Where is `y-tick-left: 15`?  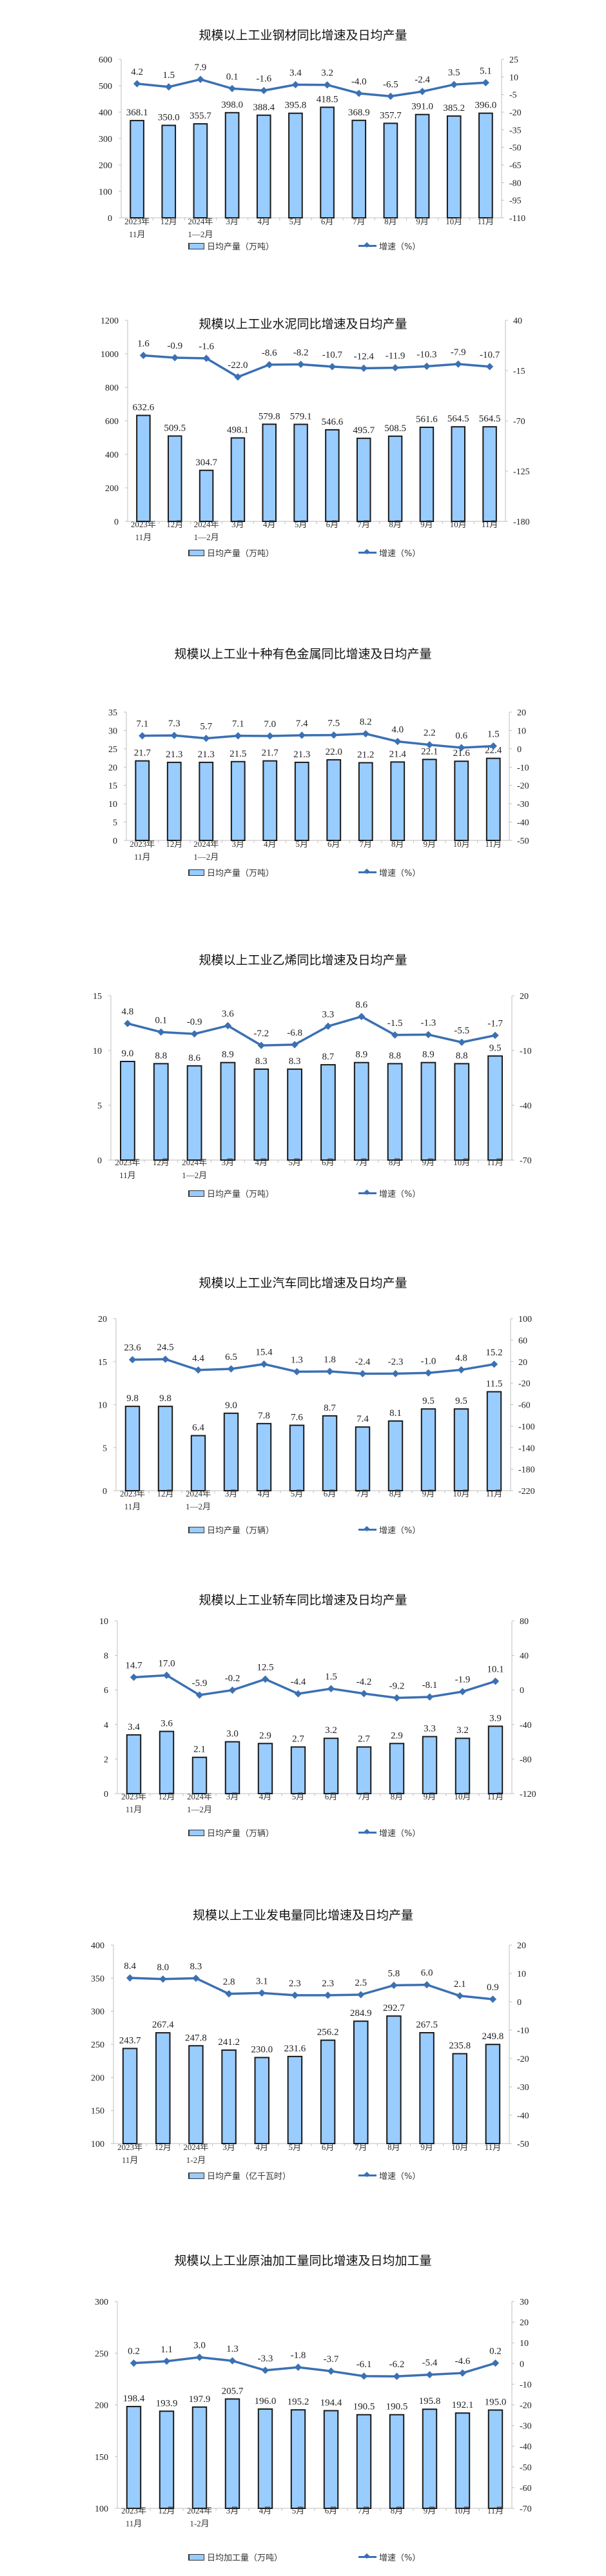 y-tick-left: 15 is located at coordinates (97, 997).